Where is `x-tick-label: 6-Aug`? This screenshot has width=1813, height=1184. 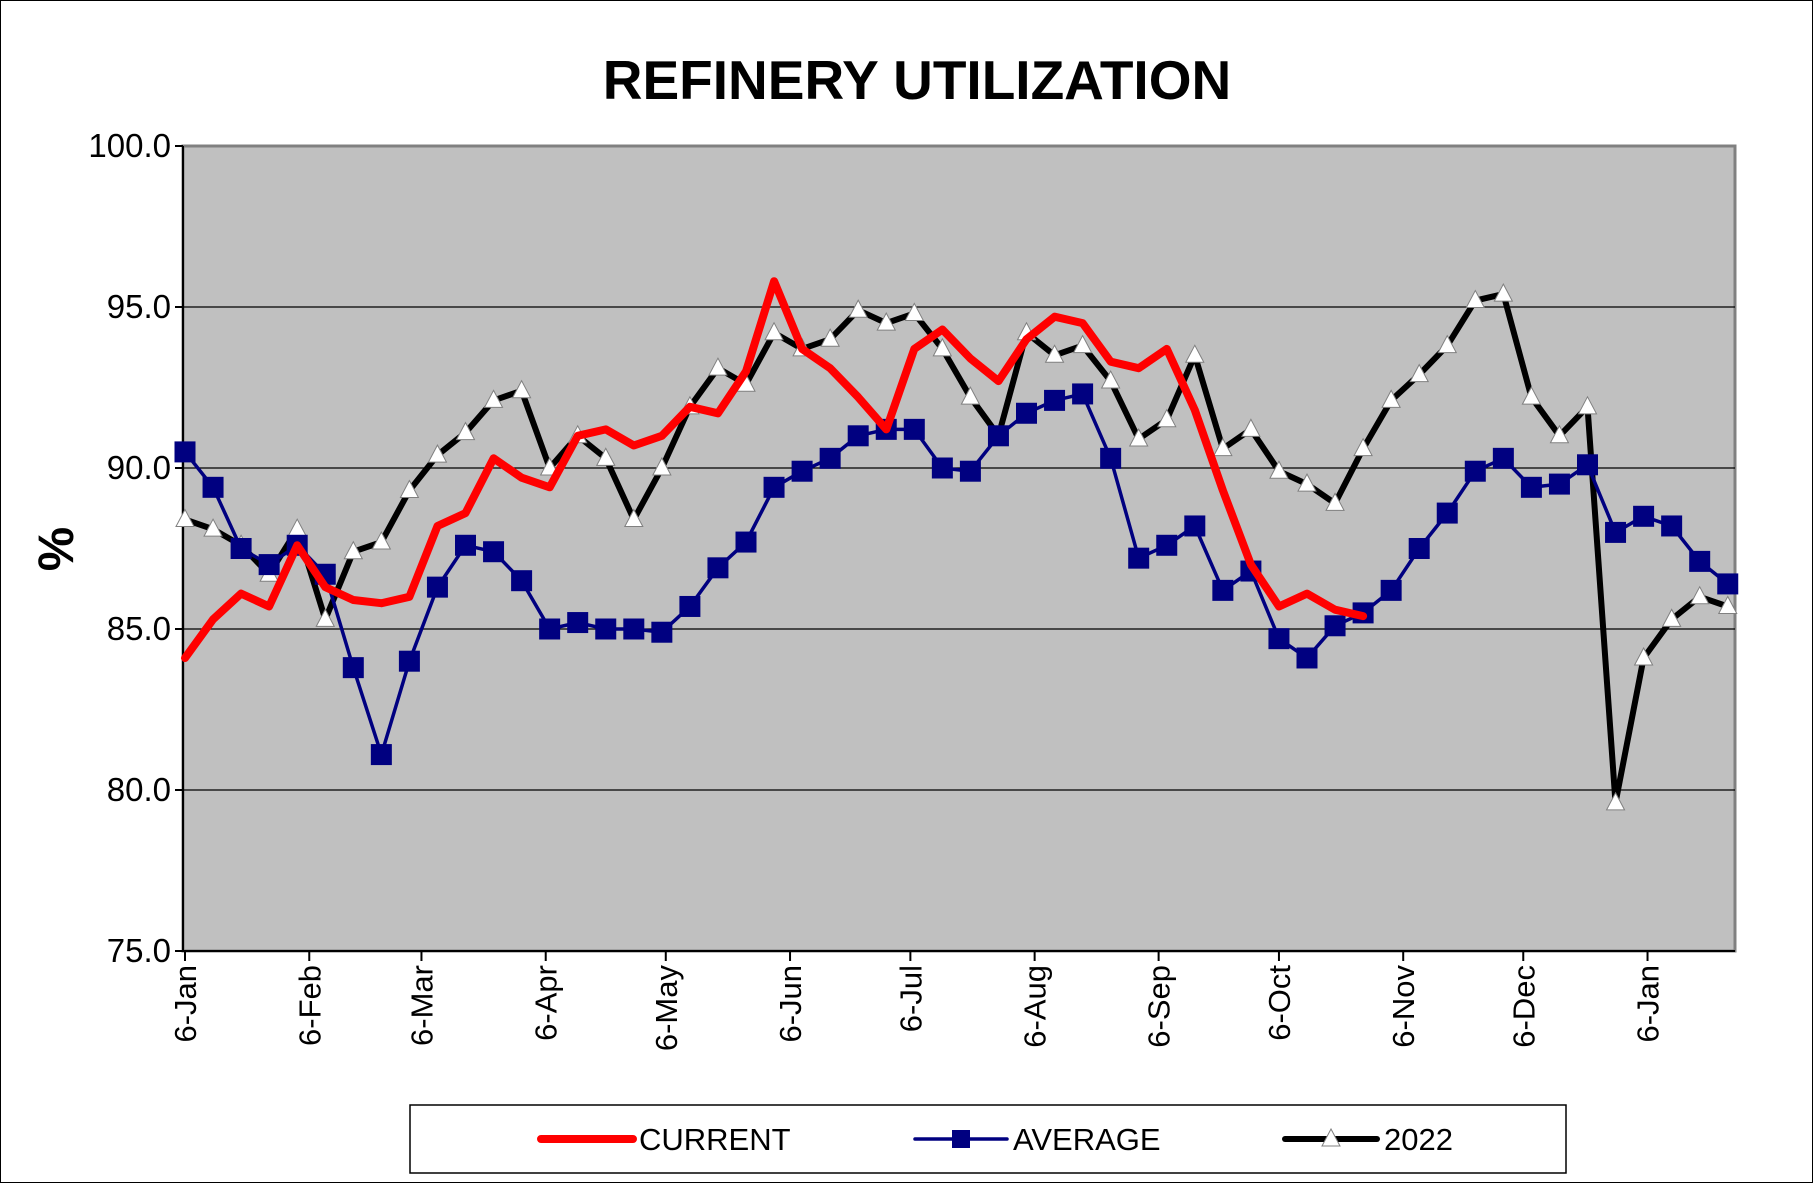 x-tick-label: 6-Aug is located at coordinates (1035, 1006).